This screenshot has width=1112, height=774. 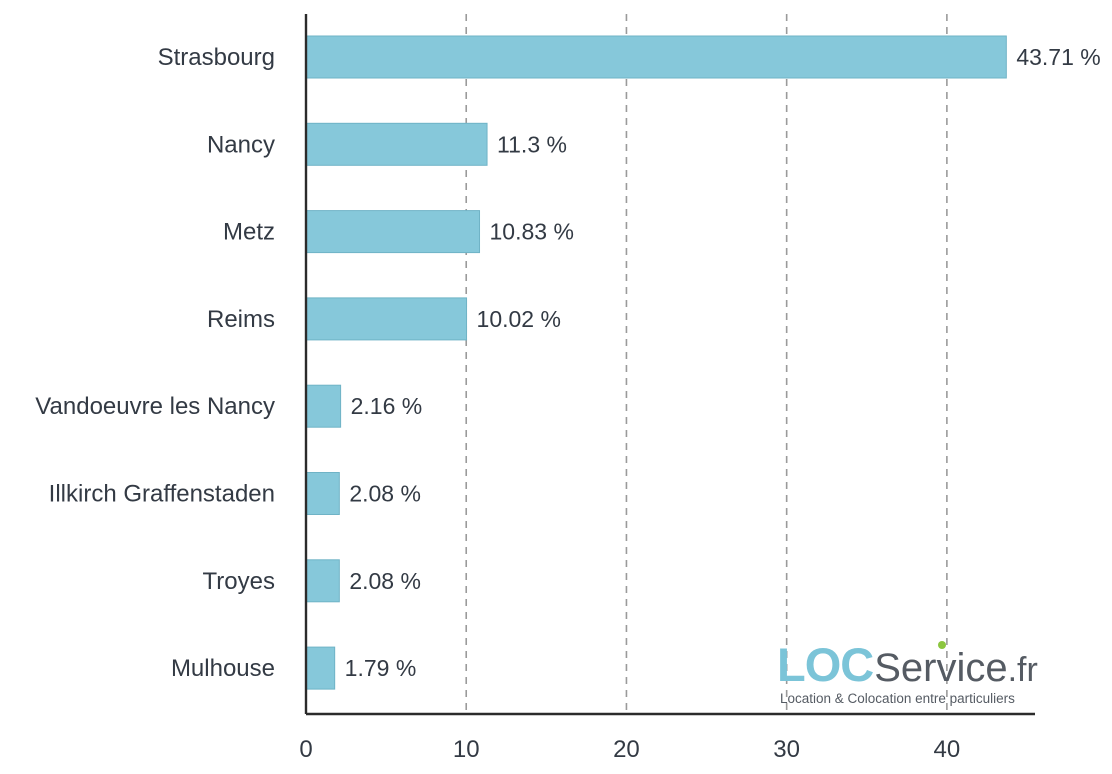 I want to click on value-label: 43.71 %, so click(x=1058, y=57).